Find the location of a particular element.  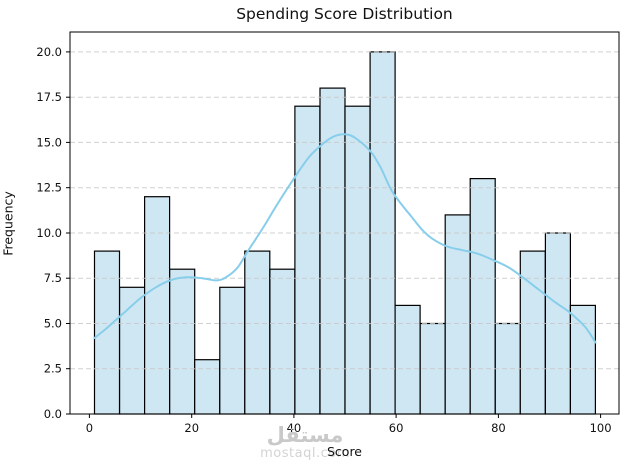

x-tick-label: 60 is located at coordinates (396, 428).